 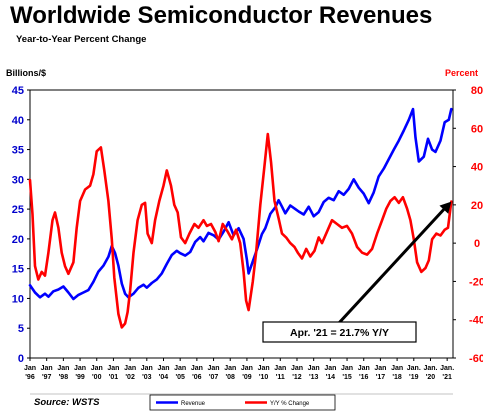 What do you see at coordinates (47, 377) in the screenshot?
I see `x-tick-label-year: '97` at bounding box center [47, 377].